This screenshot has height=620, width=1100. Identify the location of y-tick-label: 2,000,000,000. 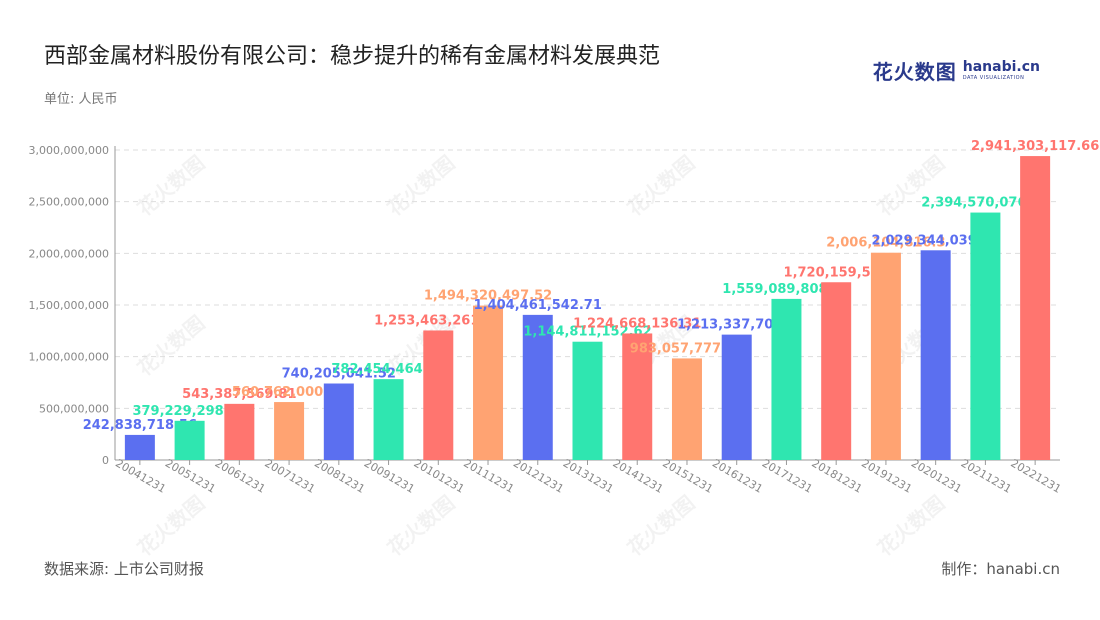
(69, 253).